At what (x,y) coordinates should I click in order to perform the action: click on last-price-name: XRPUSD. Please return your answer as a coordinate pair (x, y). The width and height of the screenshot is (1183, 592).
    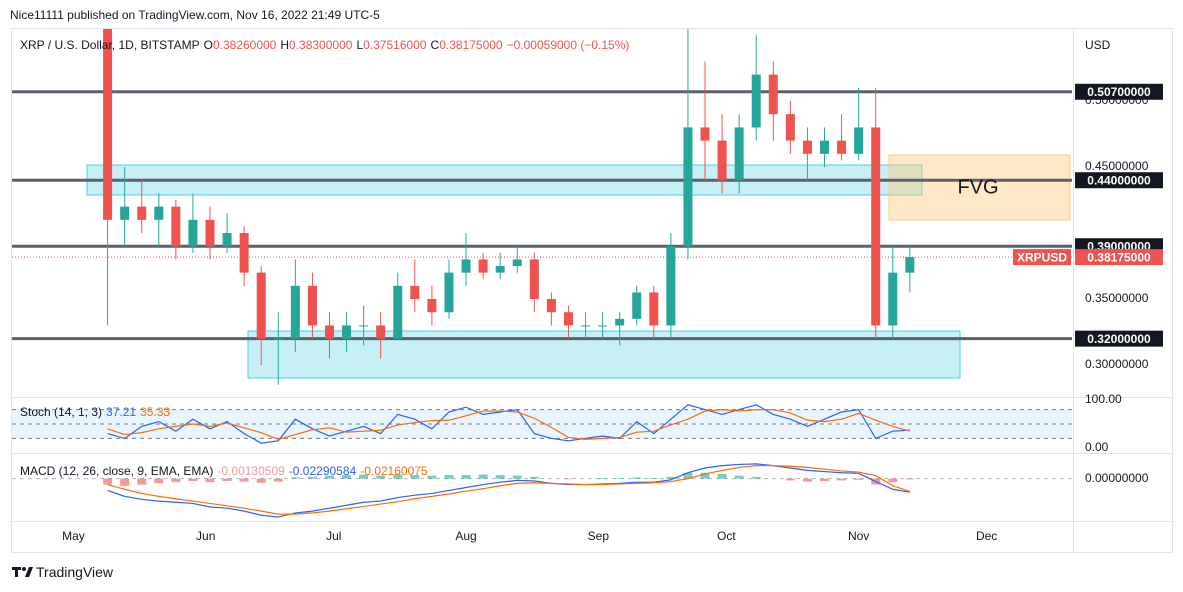
    Looking at the image, I should click on (1042, 257).